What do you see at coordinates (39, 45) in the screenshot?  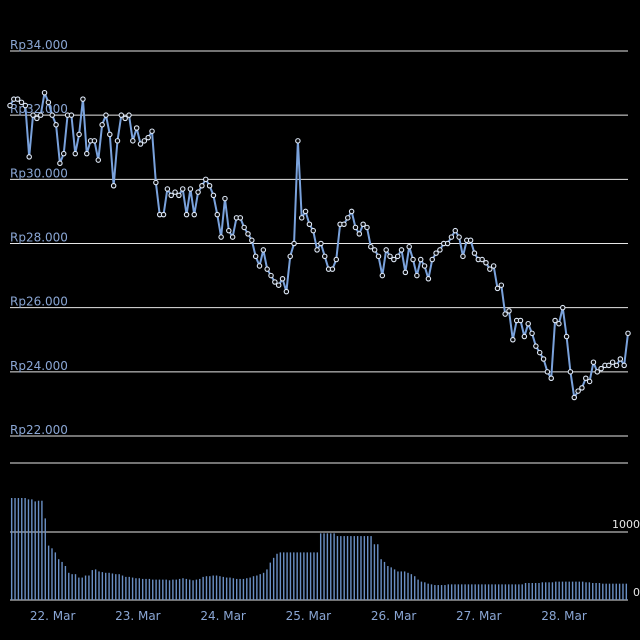 I see `price-tick-label: Rp34.000` at bounding box center [39, 45].